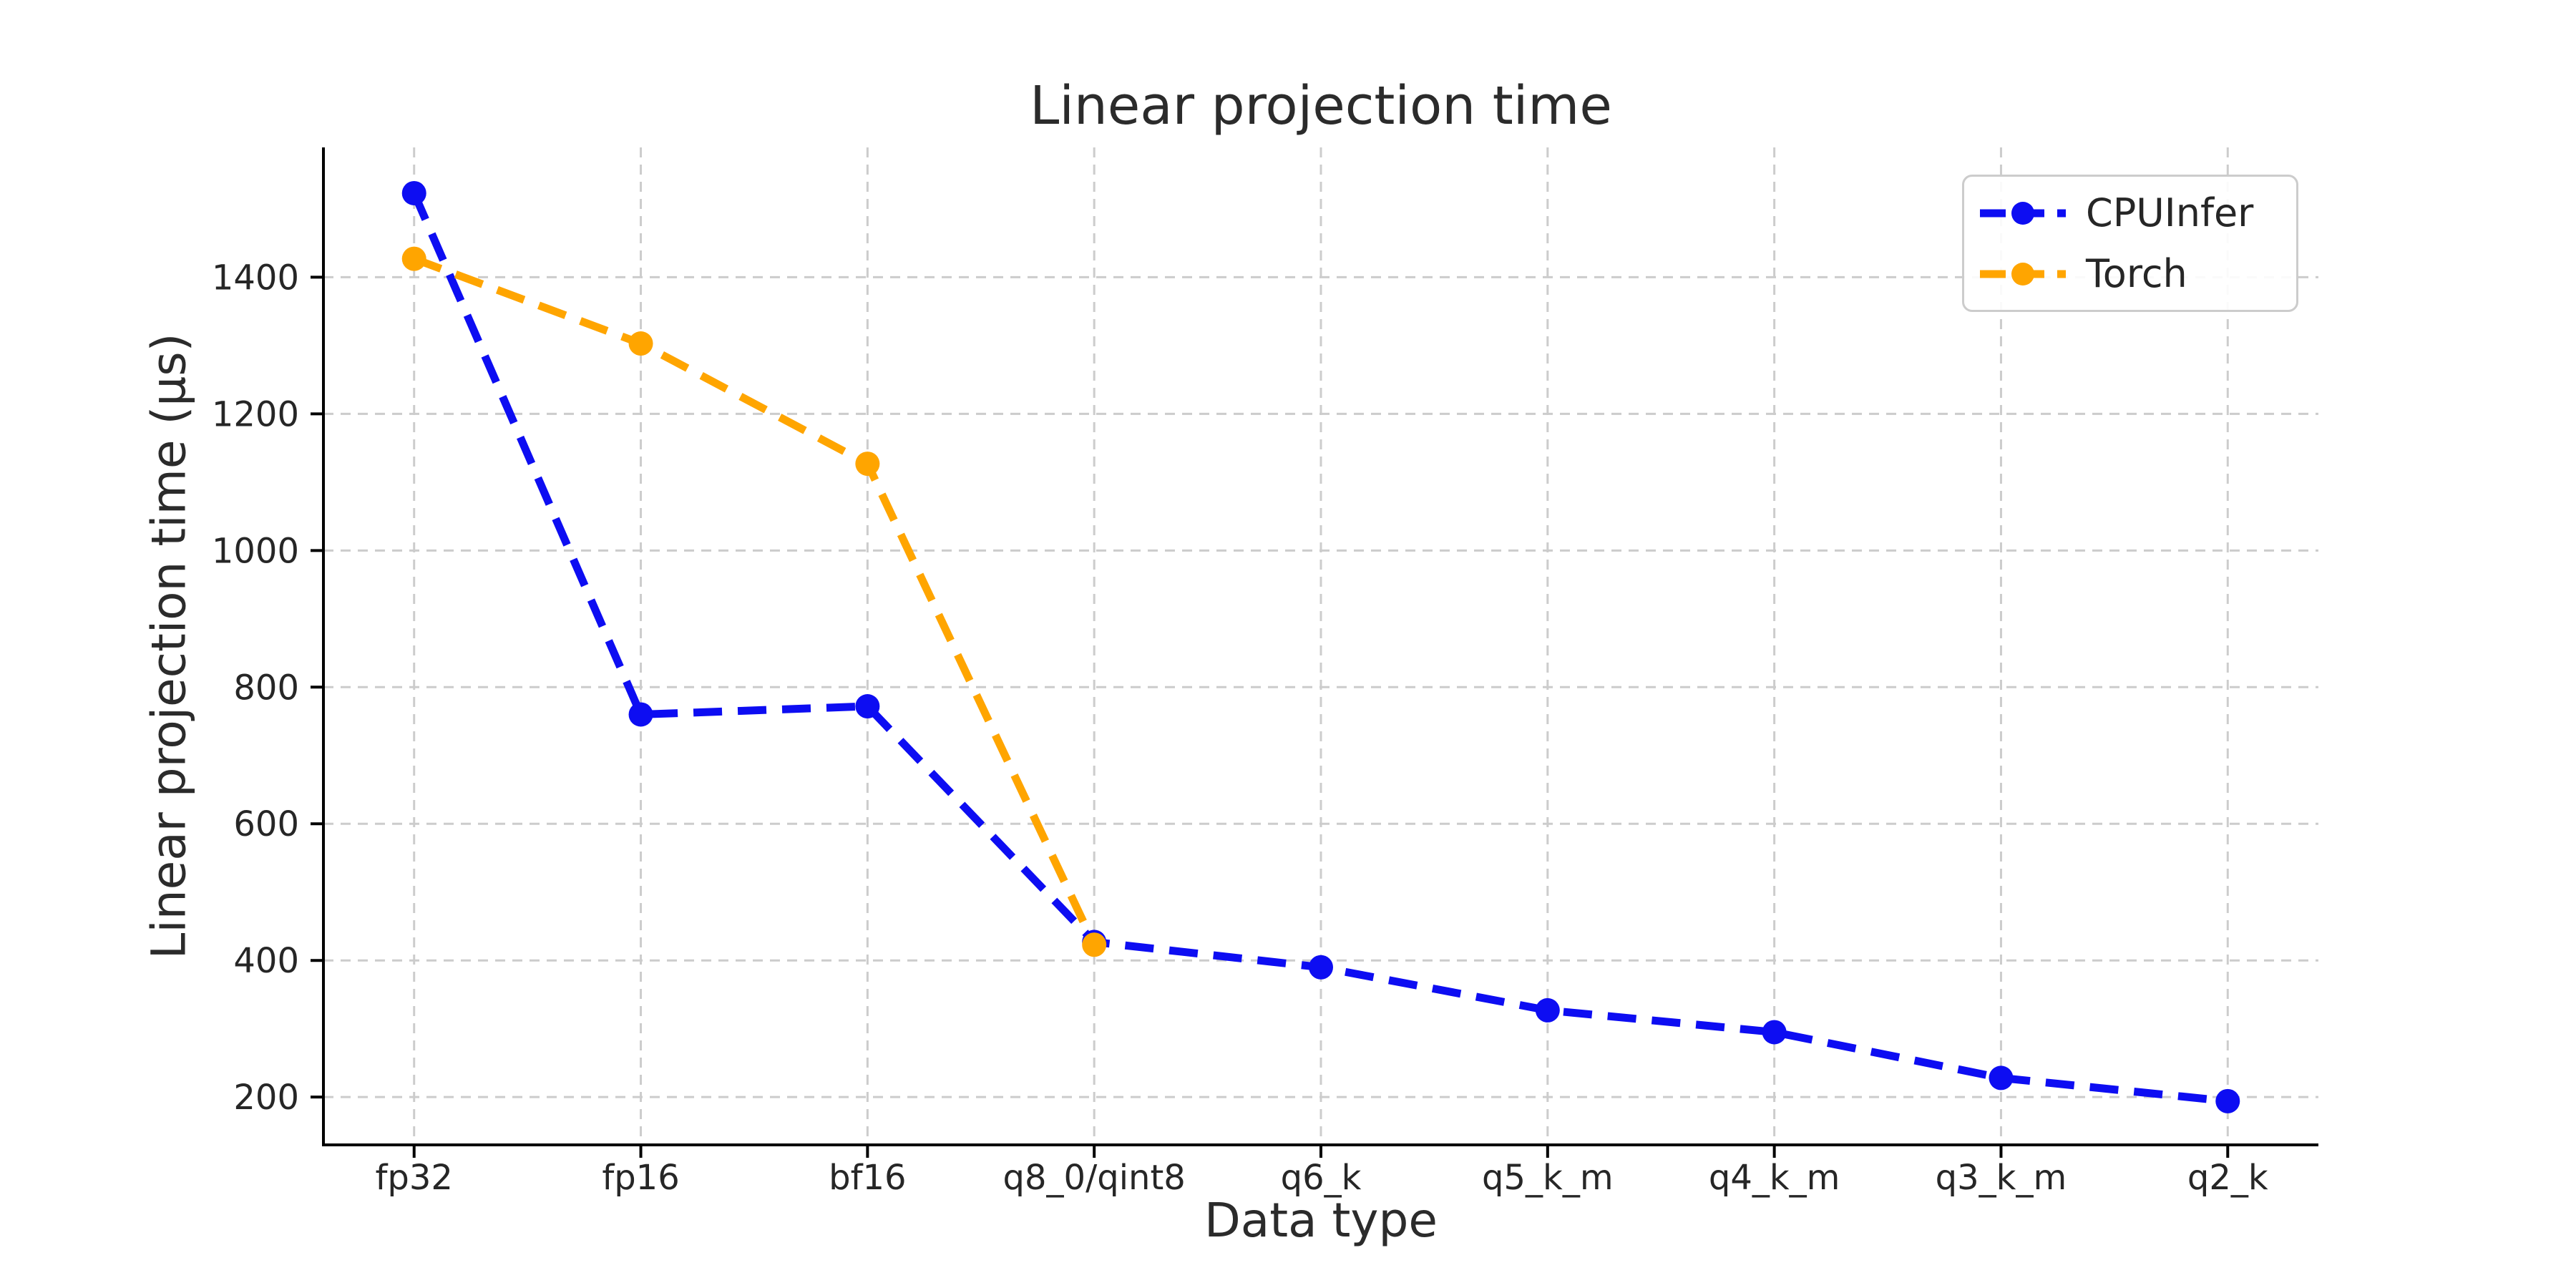 This screenshot has height=1288, width=2576. Describe the element at coordinates (640, 1178) in the screenshot. I see `x-tick-label: fp16` at that location.